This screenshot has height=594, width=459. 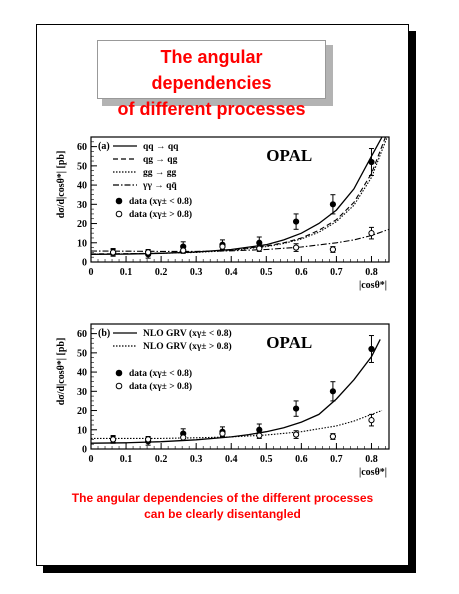 What do you see at coordinates (160, 173) in the screenshot?
I see `legend-label: gg → gg` at bounding box center [160, 173].